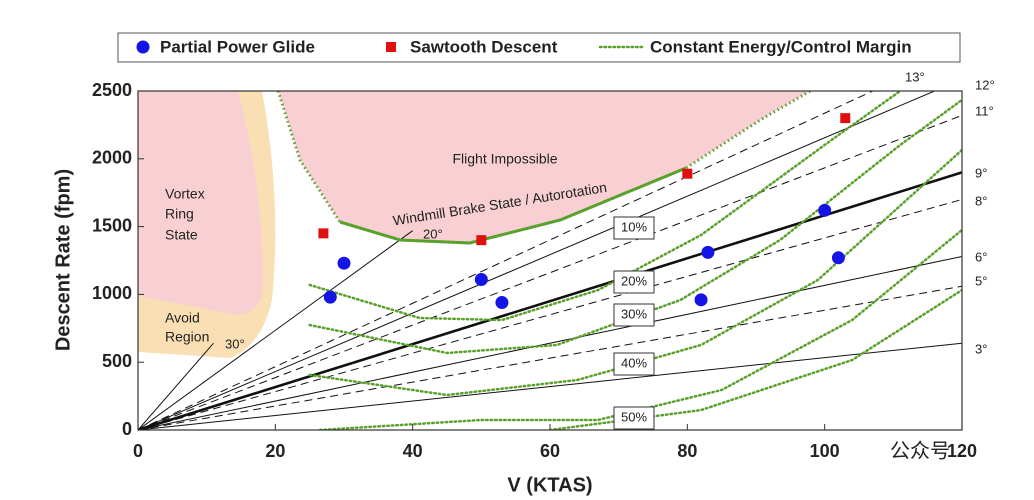 The image size is (1034, 500). I want to click on legend-label: Constant Energy/Control Margin, so click(781, 46).